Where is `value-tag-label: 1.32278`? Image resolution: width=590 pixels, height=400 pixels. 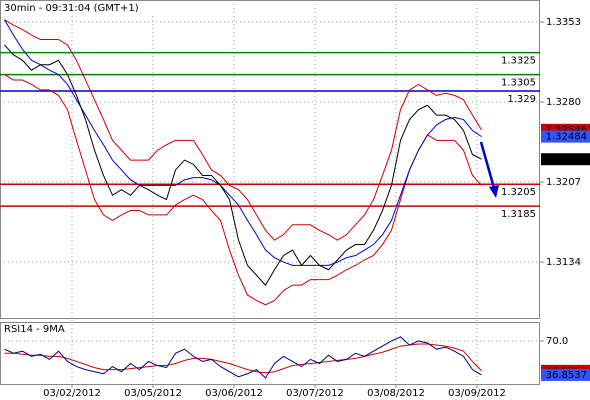
value-tag-label: 1.32278 is located at coordinates (566, 159).